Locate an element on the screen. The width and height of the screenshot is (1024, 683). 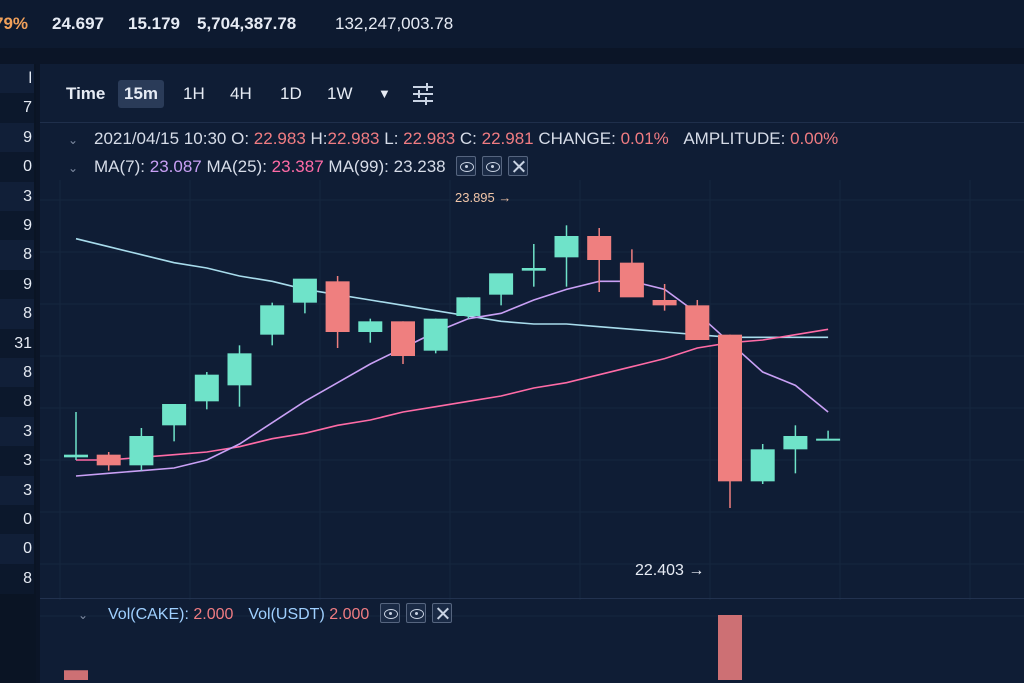
ma25-line is located at coordinates (452, 394).